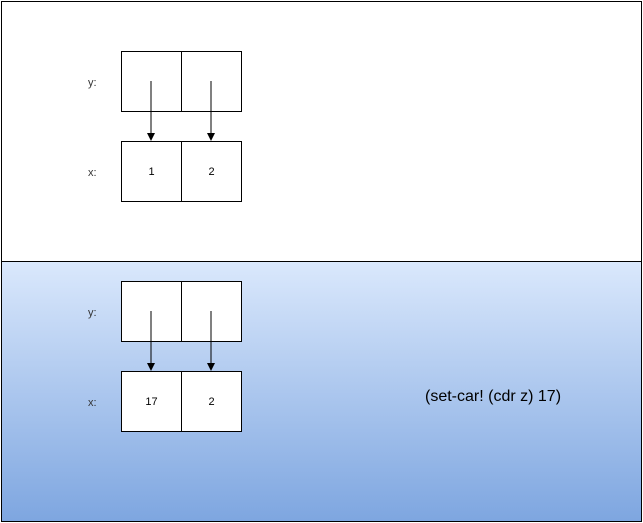 This screenshot has width=643, height=523. I want to click on x-pair-cdr-cell-after: 2, so click(211, 401).